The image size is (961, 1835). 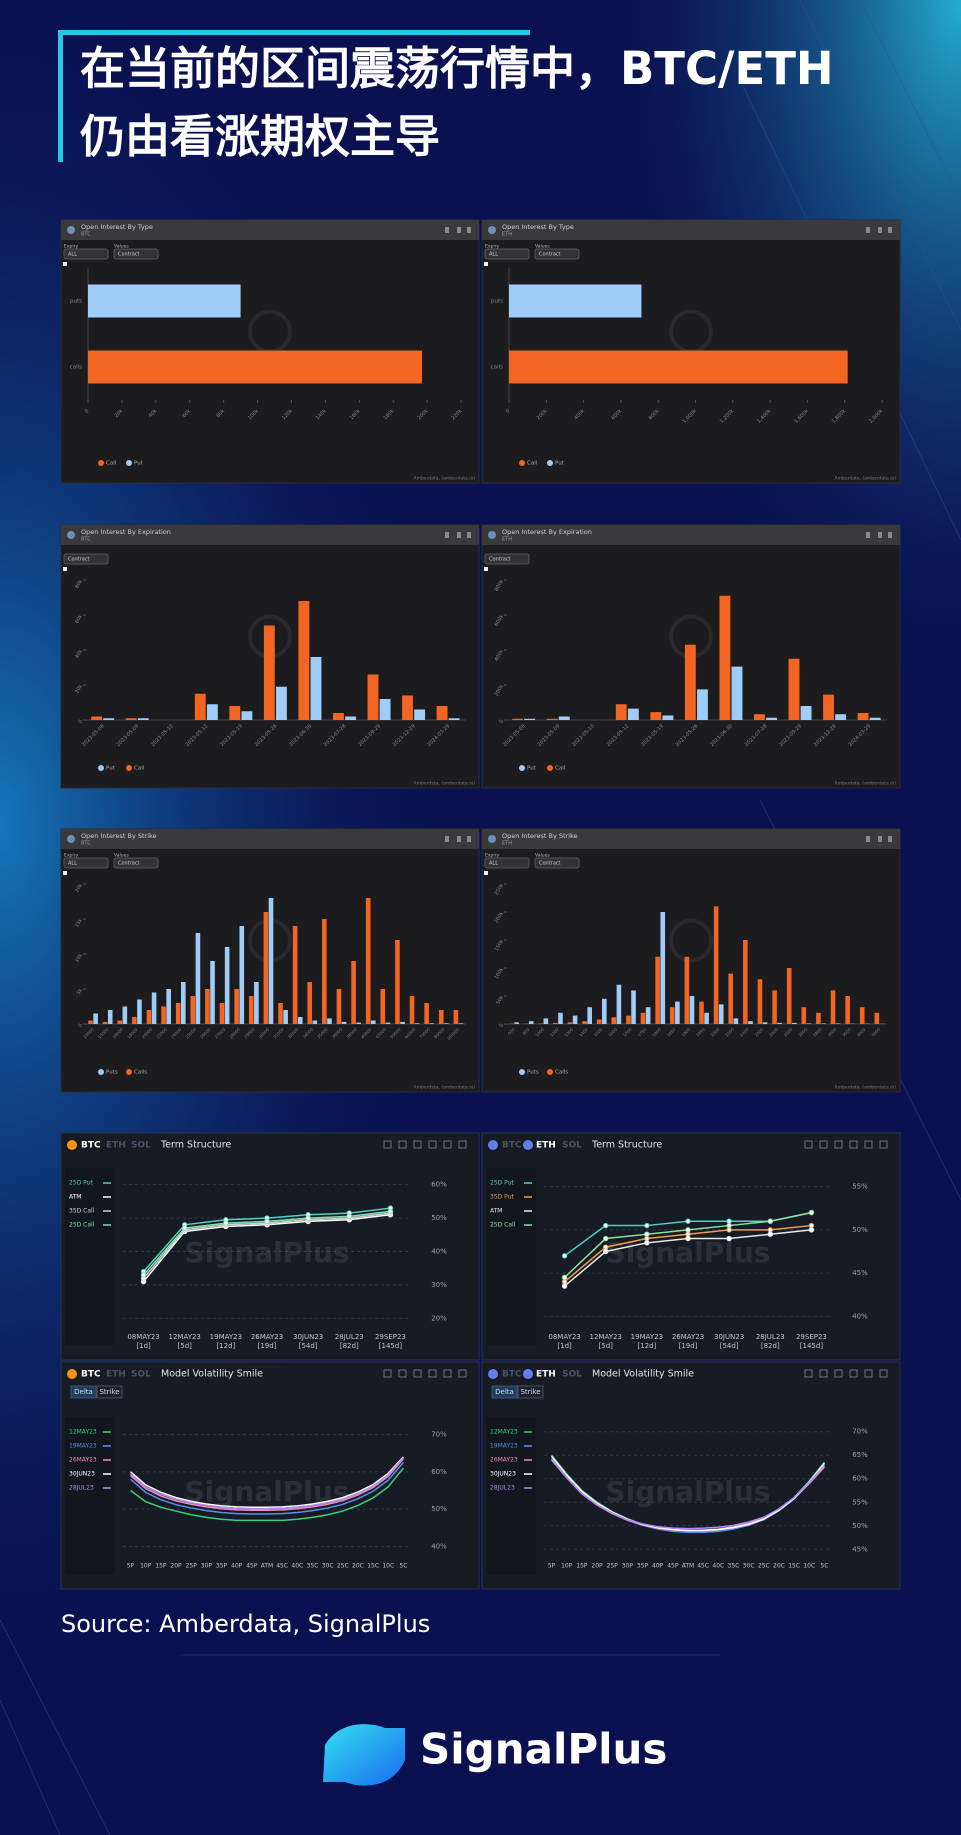 What do you see at coordinates (497, 368) in the screenshot?
I see `y-tick-label: calls` at bounding box center [497, 368].